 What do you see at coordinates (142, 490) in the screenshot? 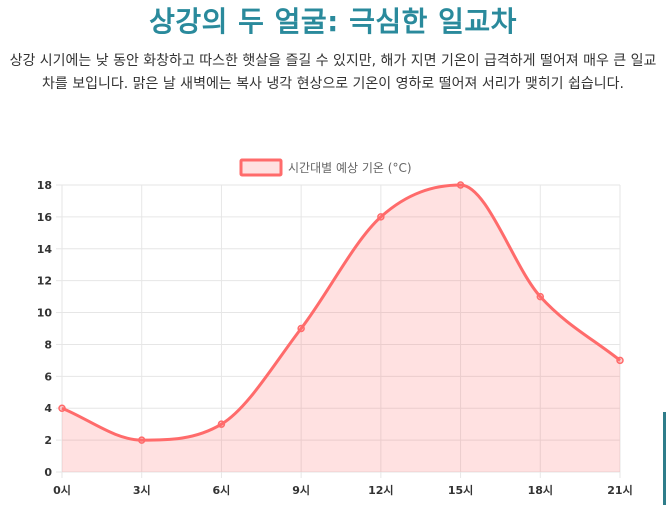
I see `x-tick-label: 3시` at bounding box center [142, 490].